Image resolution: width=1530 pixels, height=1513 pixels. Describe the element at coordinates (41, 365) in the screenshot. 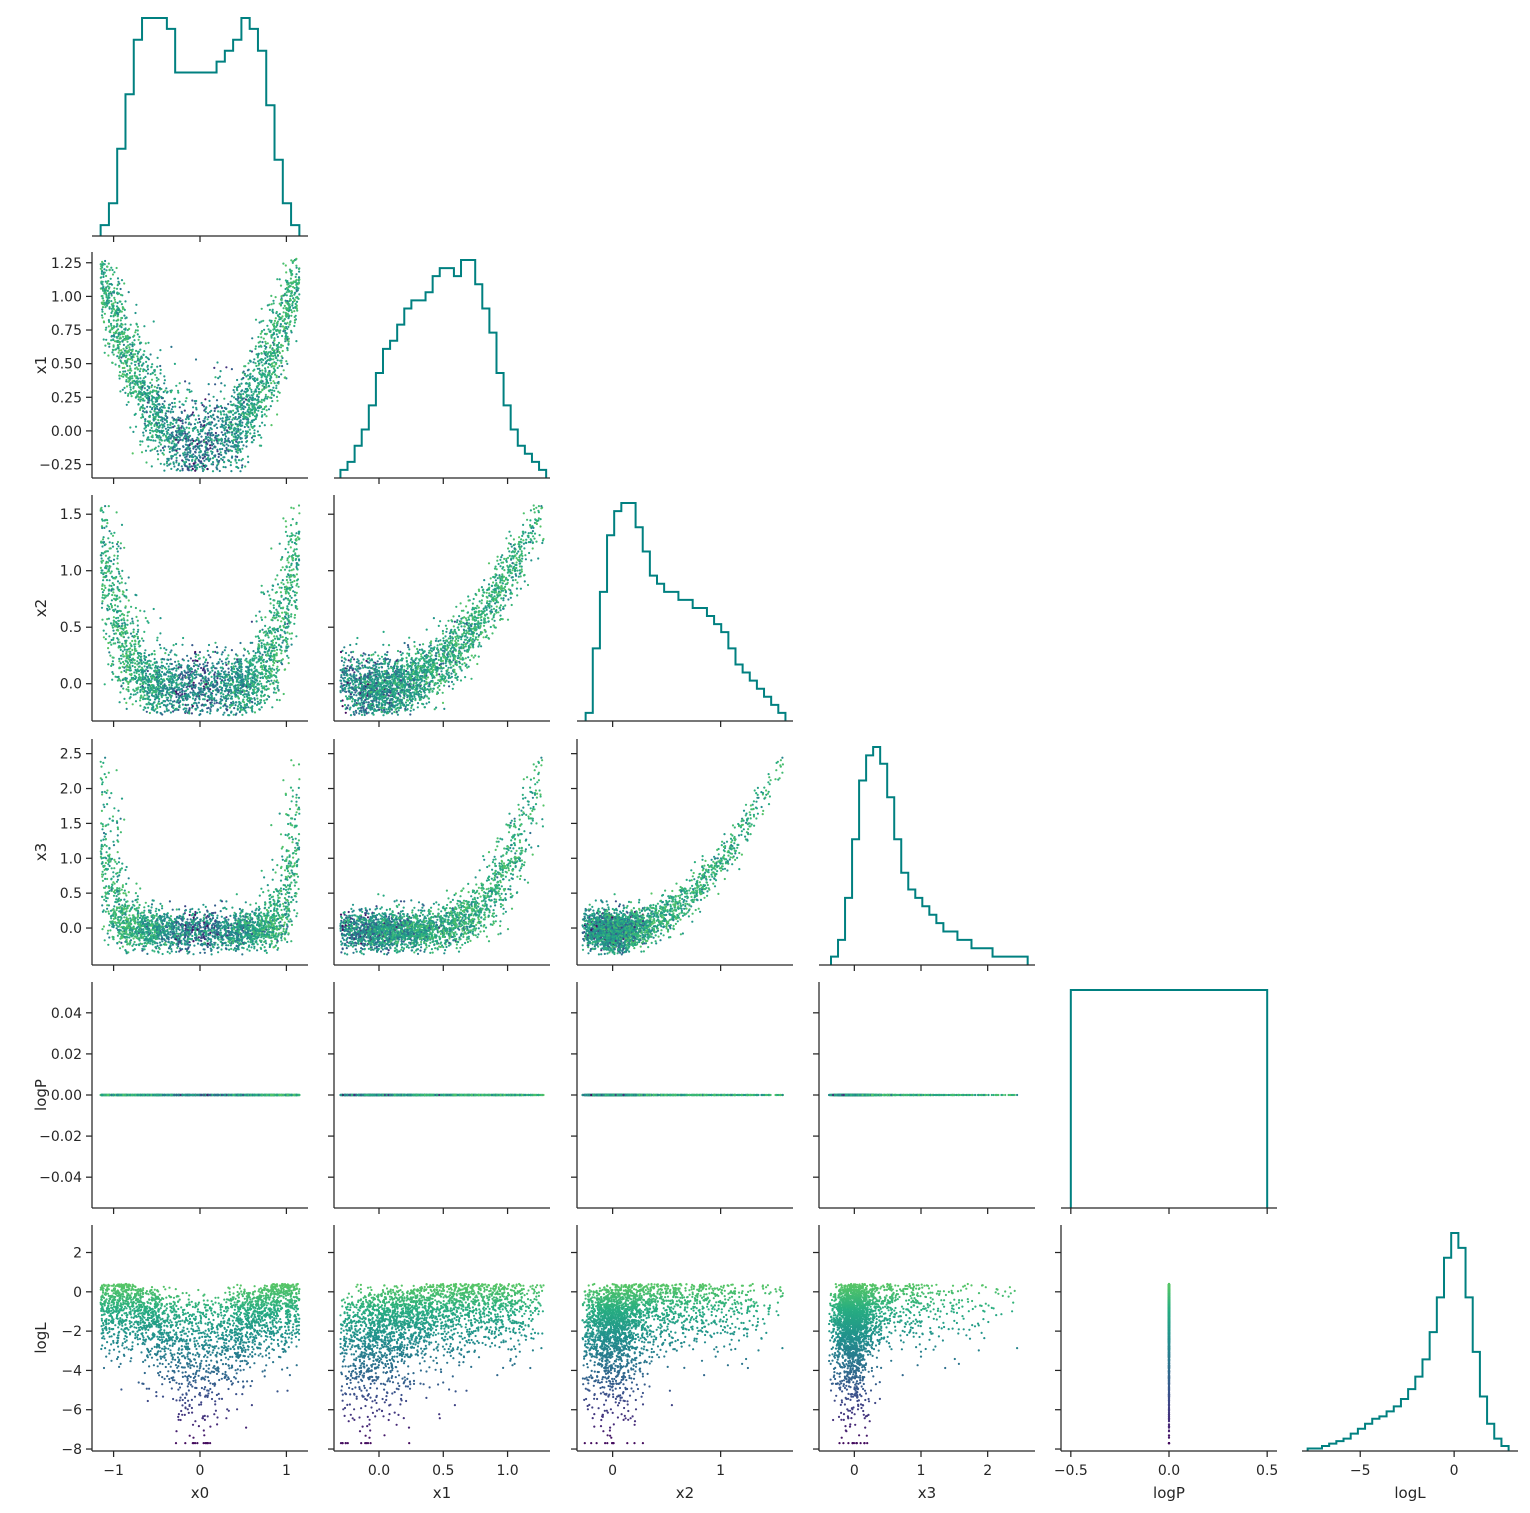

I see `y-axis-label: x1` at that location.